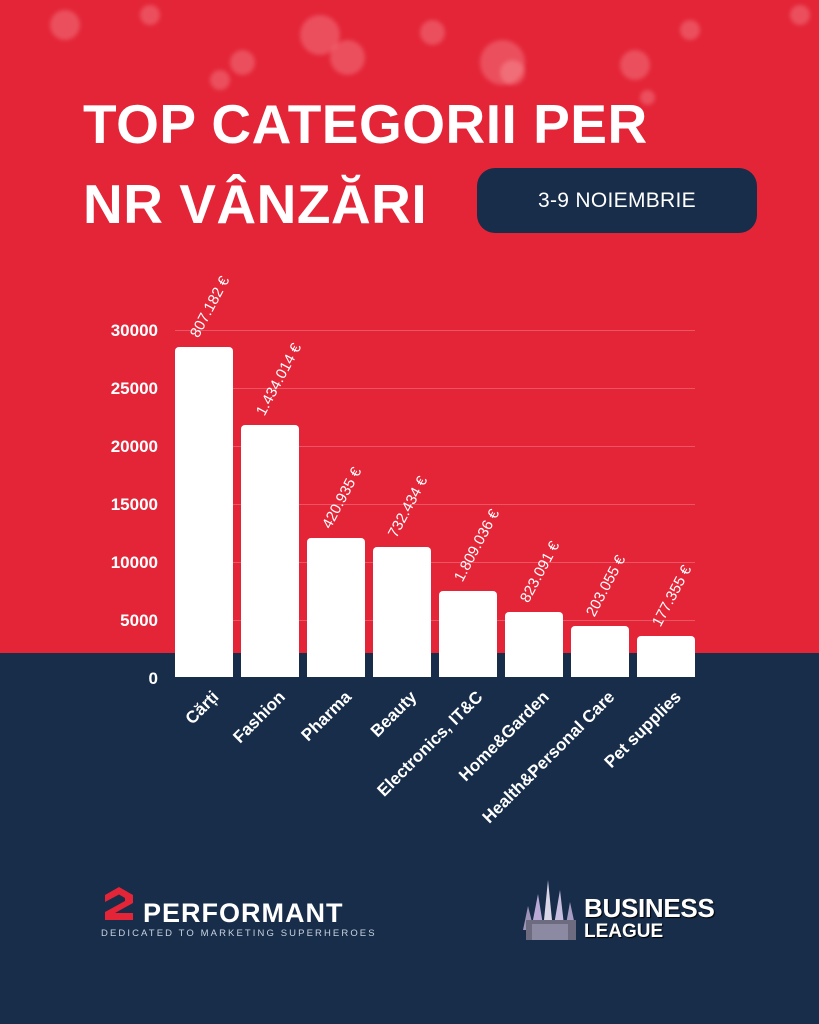 Image resolution: width=819 pixels, height=1024 pixels. What do you see at coordinates (243, 913) in the screenshot?
I see `performant-wordmark: PERFORMANT` at bounding box center [243, 913].